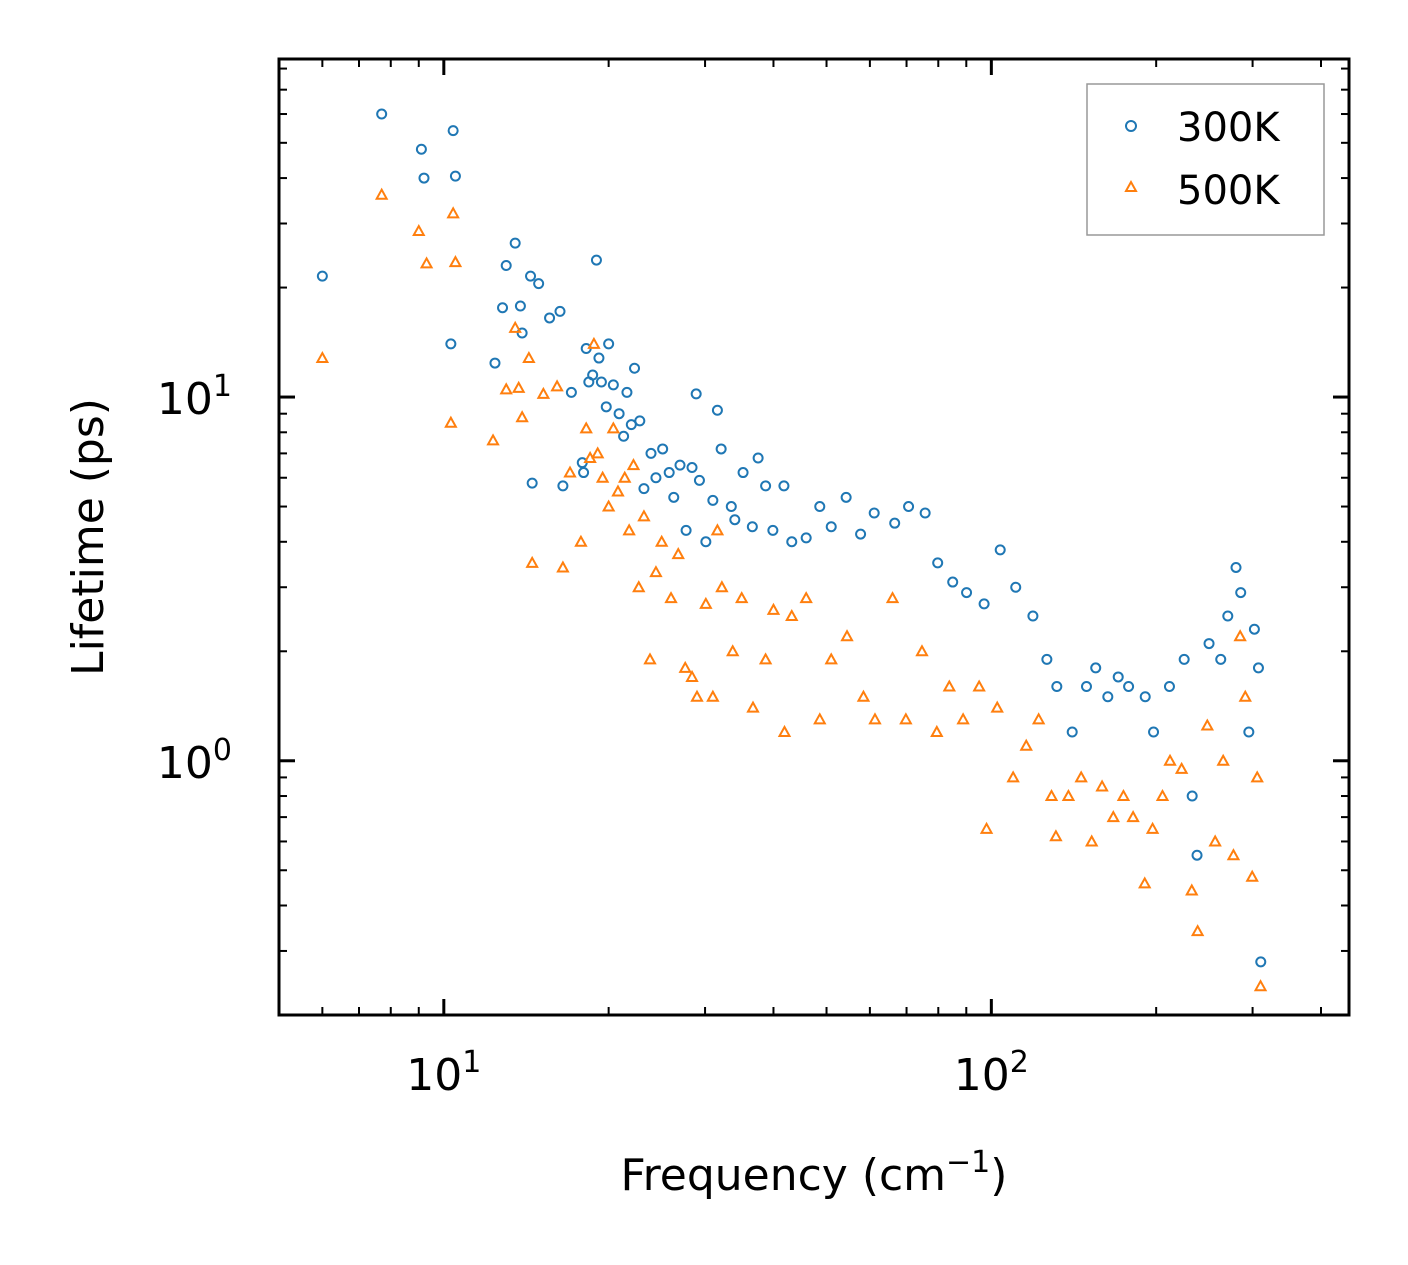 The width and height of the screenshot is (1408, 1265). Describe the element at coordinates (1131, 126) in the screenshot. I see `legend-marker-300K` at that location.